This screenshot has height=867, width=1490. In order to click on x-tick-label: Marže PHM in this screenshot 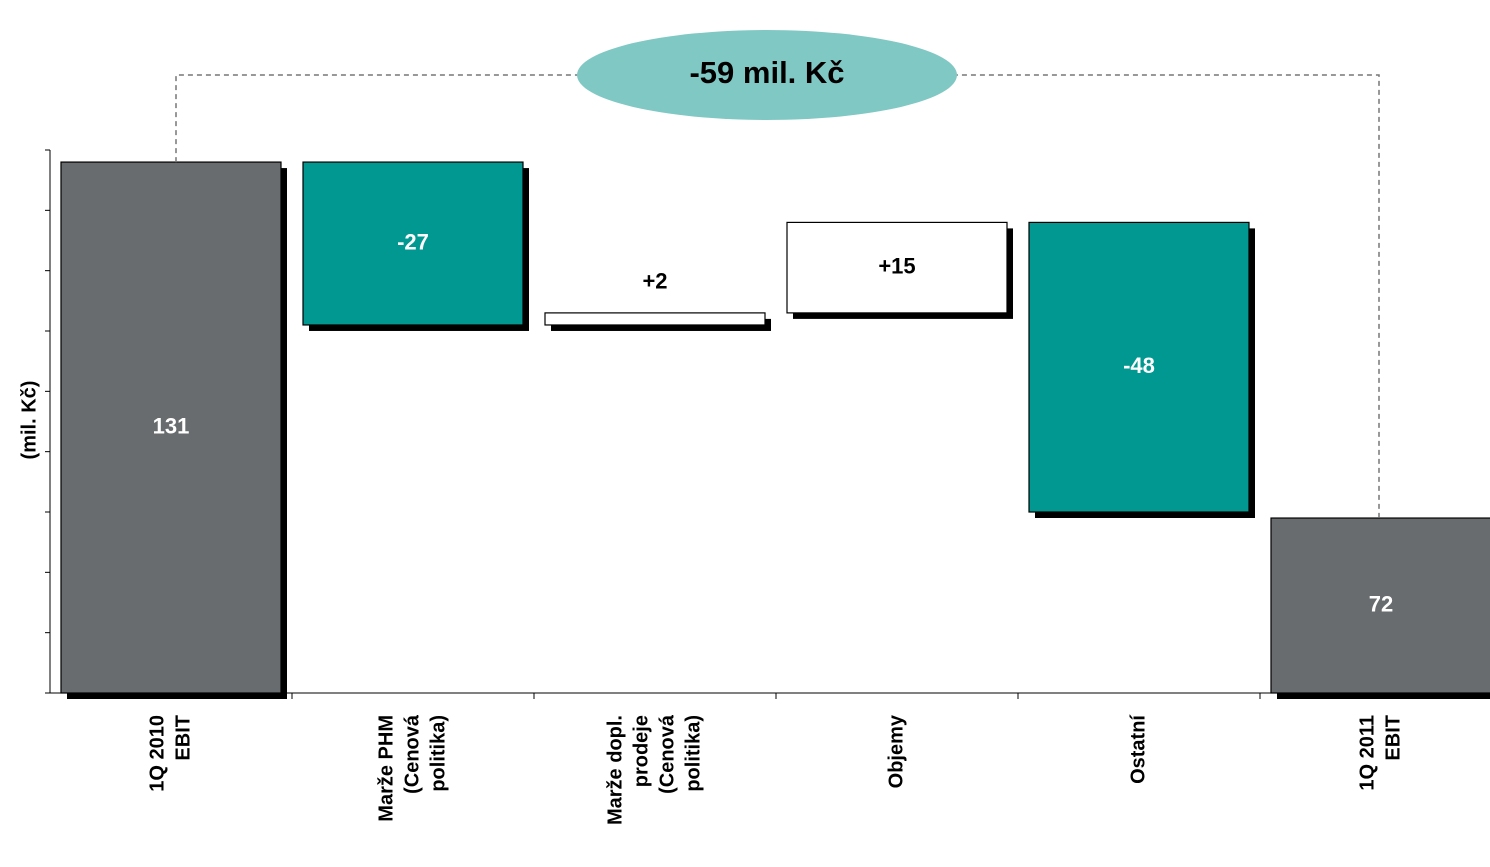, I will do `click(386, 768)`.